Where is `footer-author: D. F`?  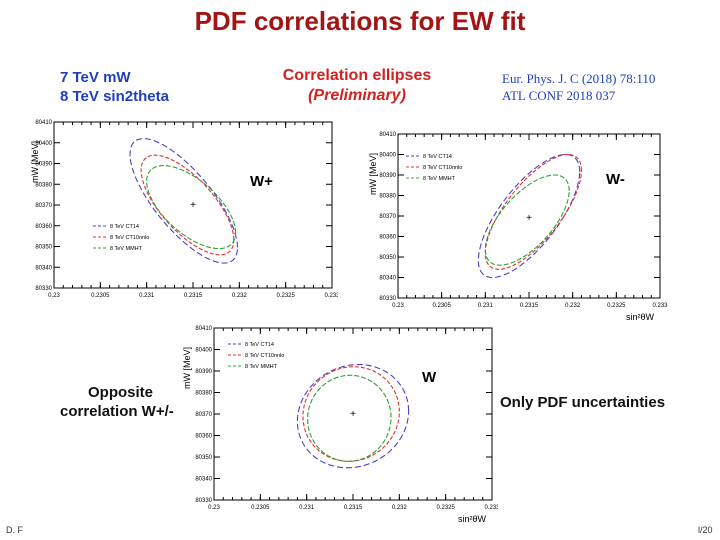 footer-author: D. F is located at coordinates (14, 530).